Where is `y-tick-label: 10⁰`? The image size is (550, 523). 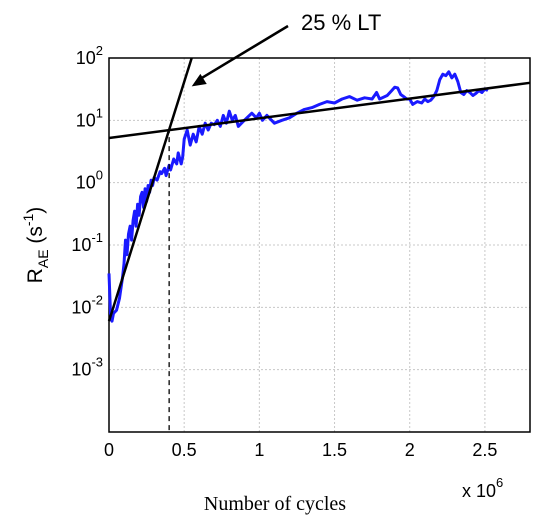 y-tick-label: 10⁰ is located at coordinates (89, 180).